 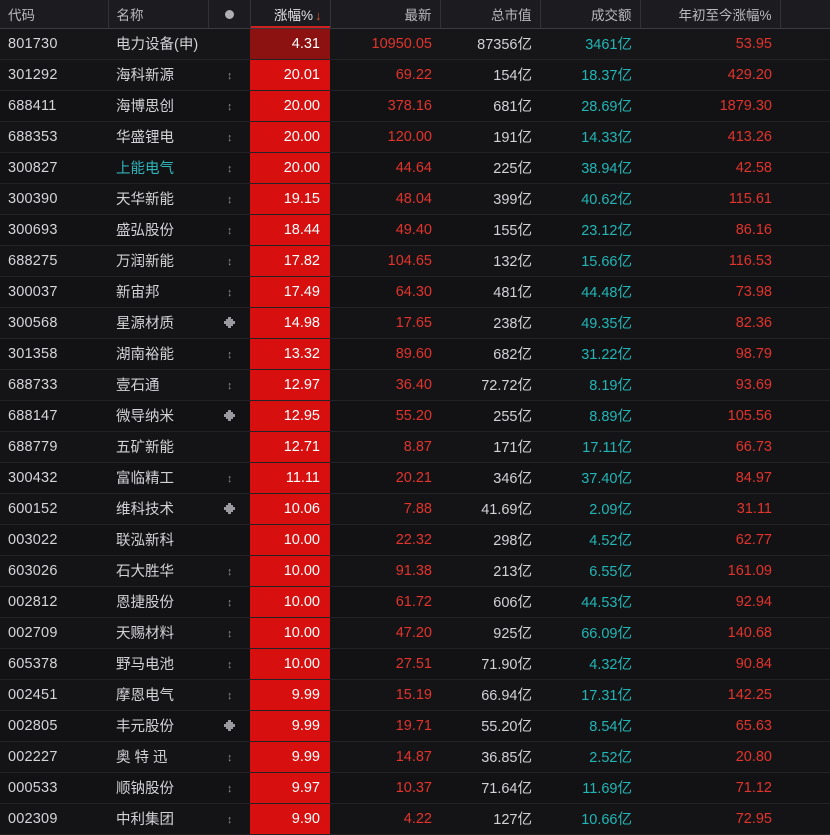 I want to click on cell-ytd-change: 413.26, so click(x=710, y=137).